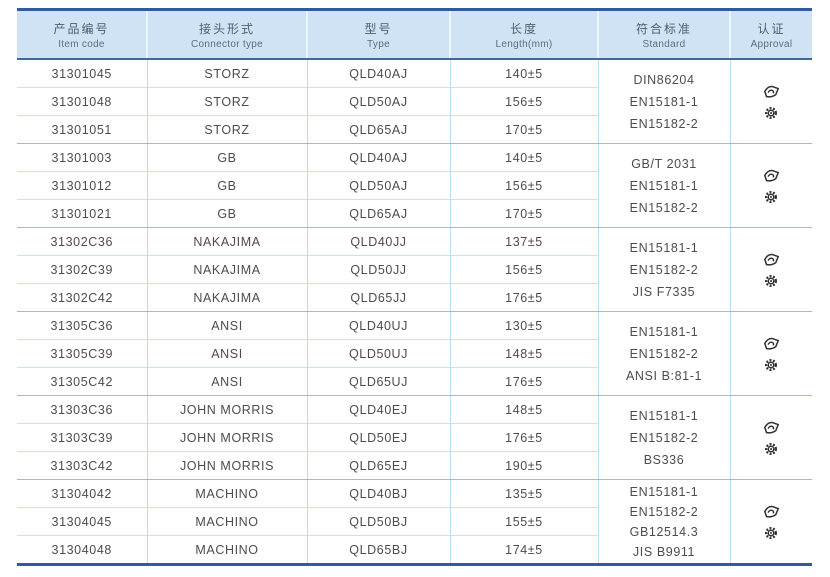 The image size is (830, 577). Describe the element at coordinates (378, 437) in the screenshot. I see `type-cell: QLD50EJ` at that location.